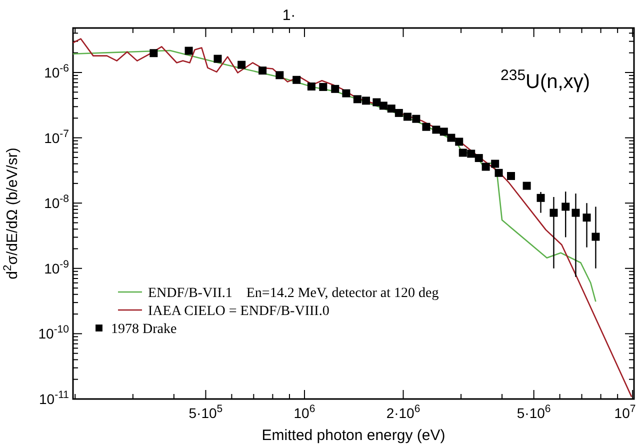  Describe the element at coordinates (533, 412) in the screenshot. I see `x-tick-label: 5·10$^{6}$` at that location.